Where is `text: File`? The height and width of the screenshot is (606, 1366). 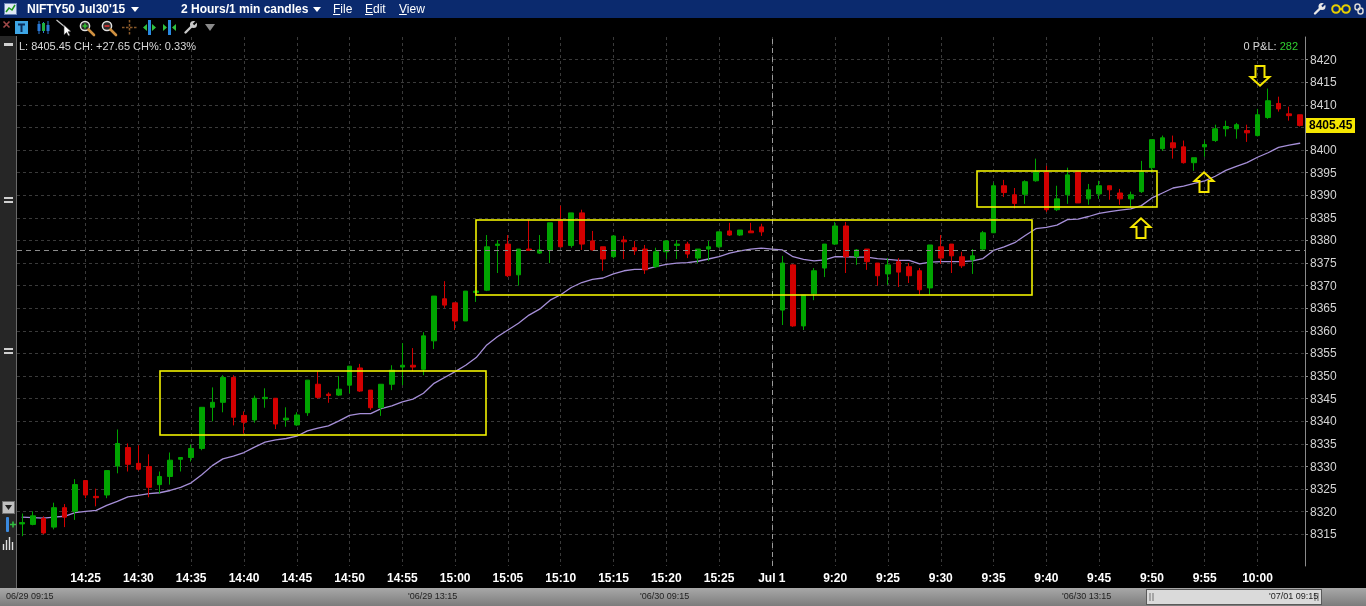 text: File is located at coordinates (343, 9).